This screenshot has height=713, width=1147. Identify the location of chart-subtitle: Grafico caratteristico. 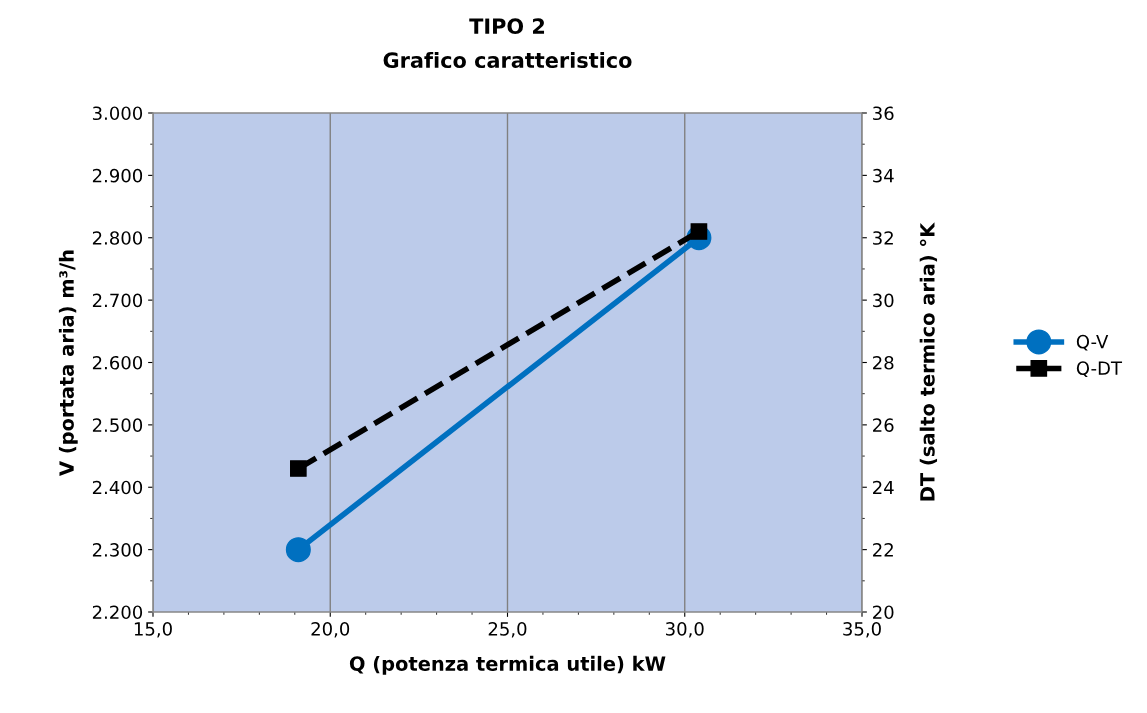
(507, 60).